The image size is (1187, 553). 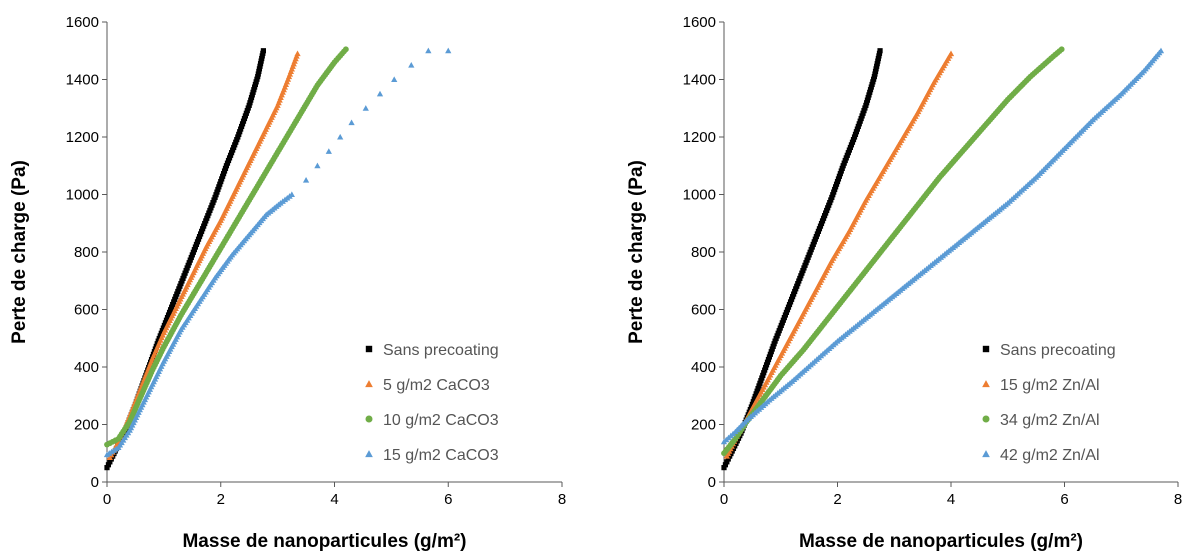 What do you see at coordinates (703, 367) in the screenshot?
I see `right-y-tick-label: 400` at bounding box center [703, 367].